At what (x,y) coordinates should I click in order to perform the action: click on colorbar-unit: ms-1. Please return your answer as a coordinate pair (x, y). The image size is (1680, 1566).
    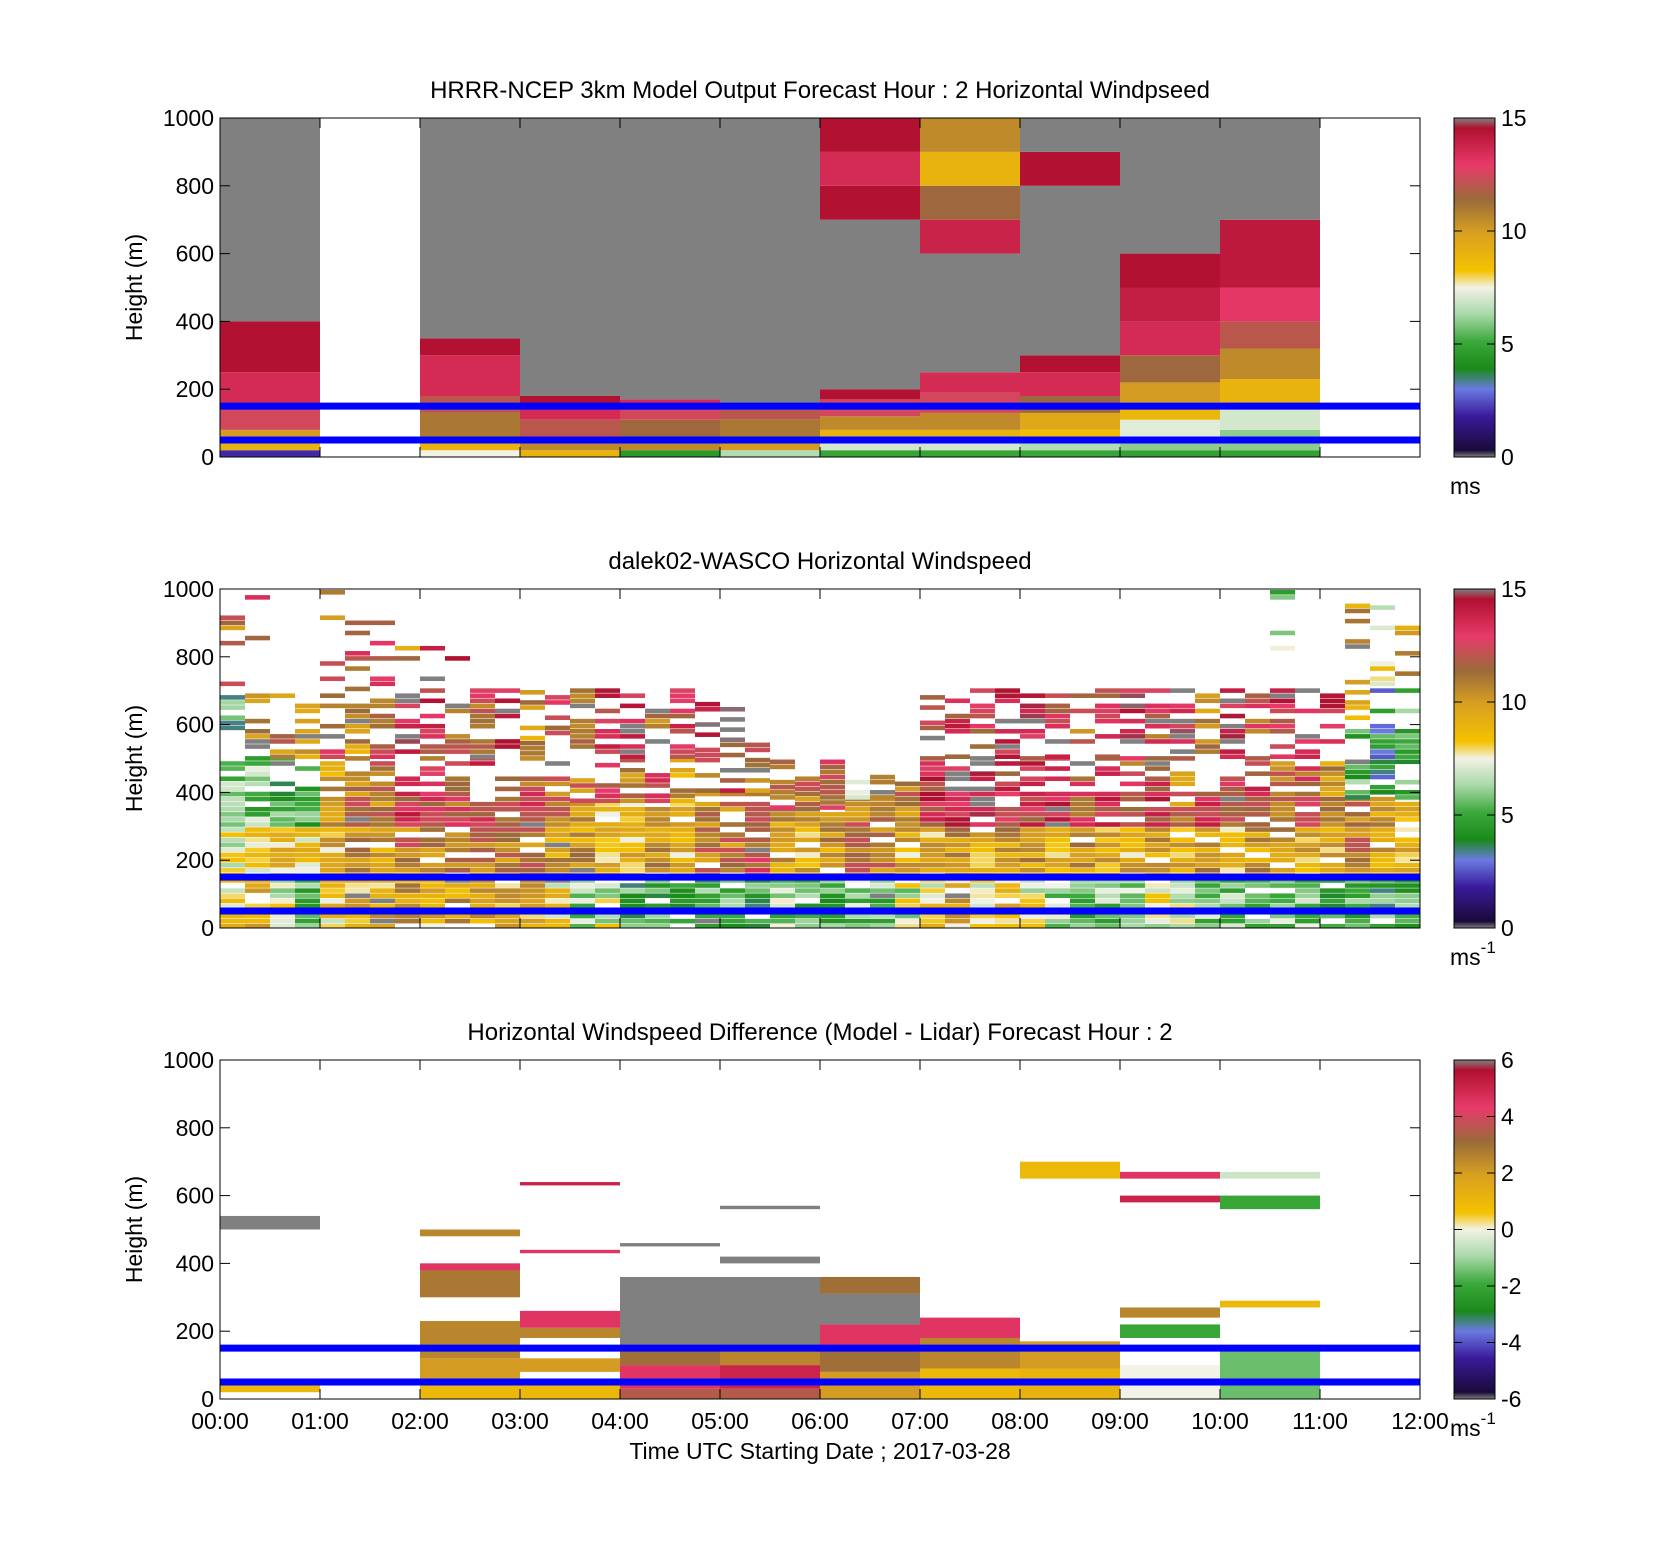
    Looking at the image, I should click on (1473, 954).